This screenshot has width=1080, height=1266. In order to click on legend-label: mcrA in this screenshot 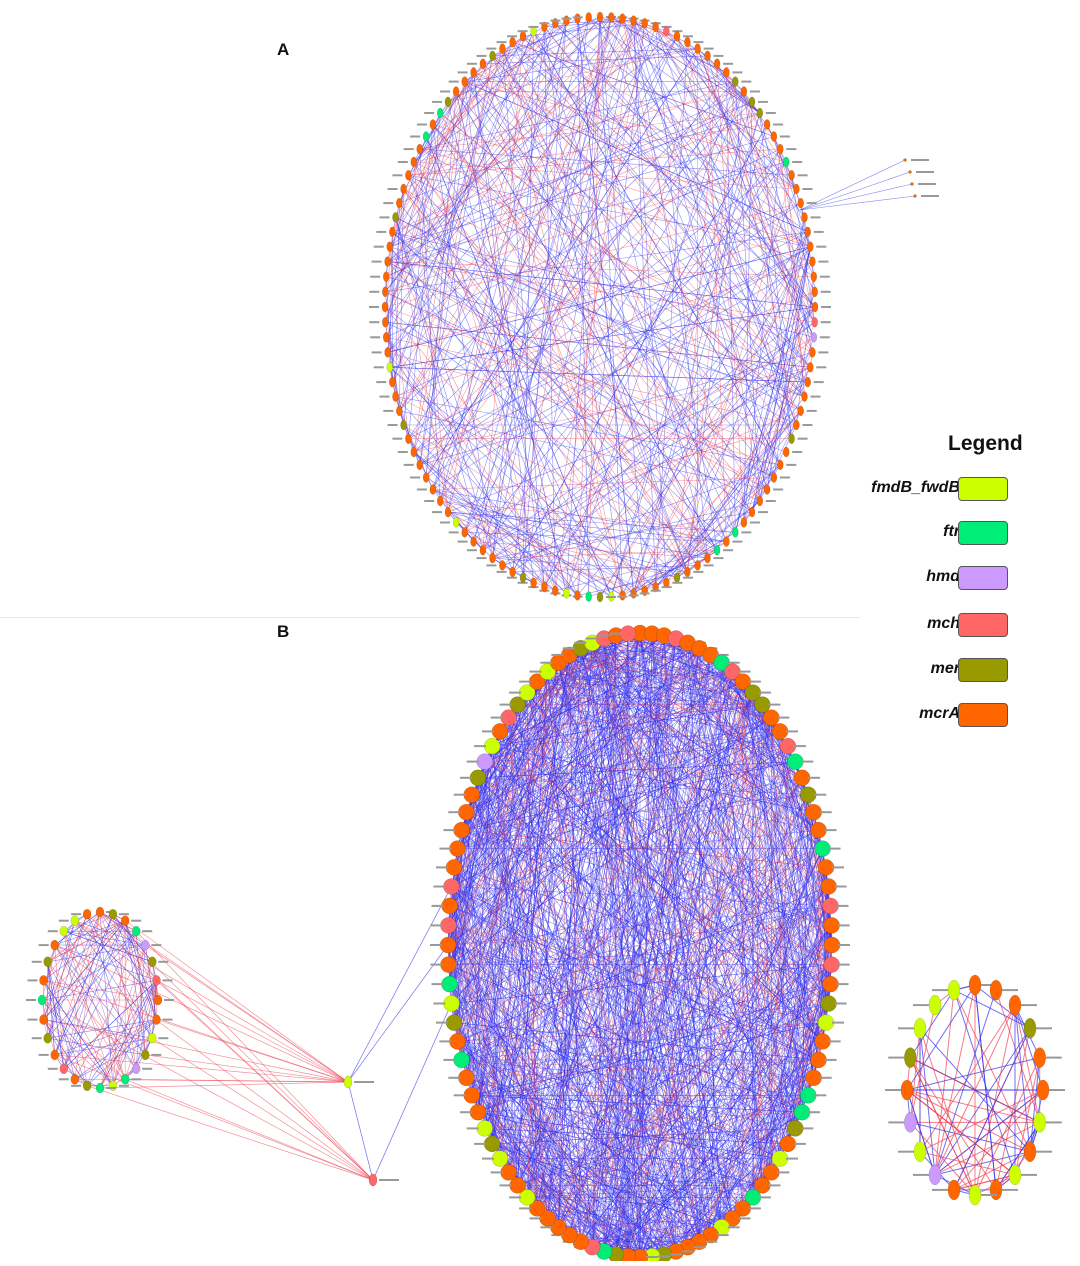, I will do `click(939, 714)`.